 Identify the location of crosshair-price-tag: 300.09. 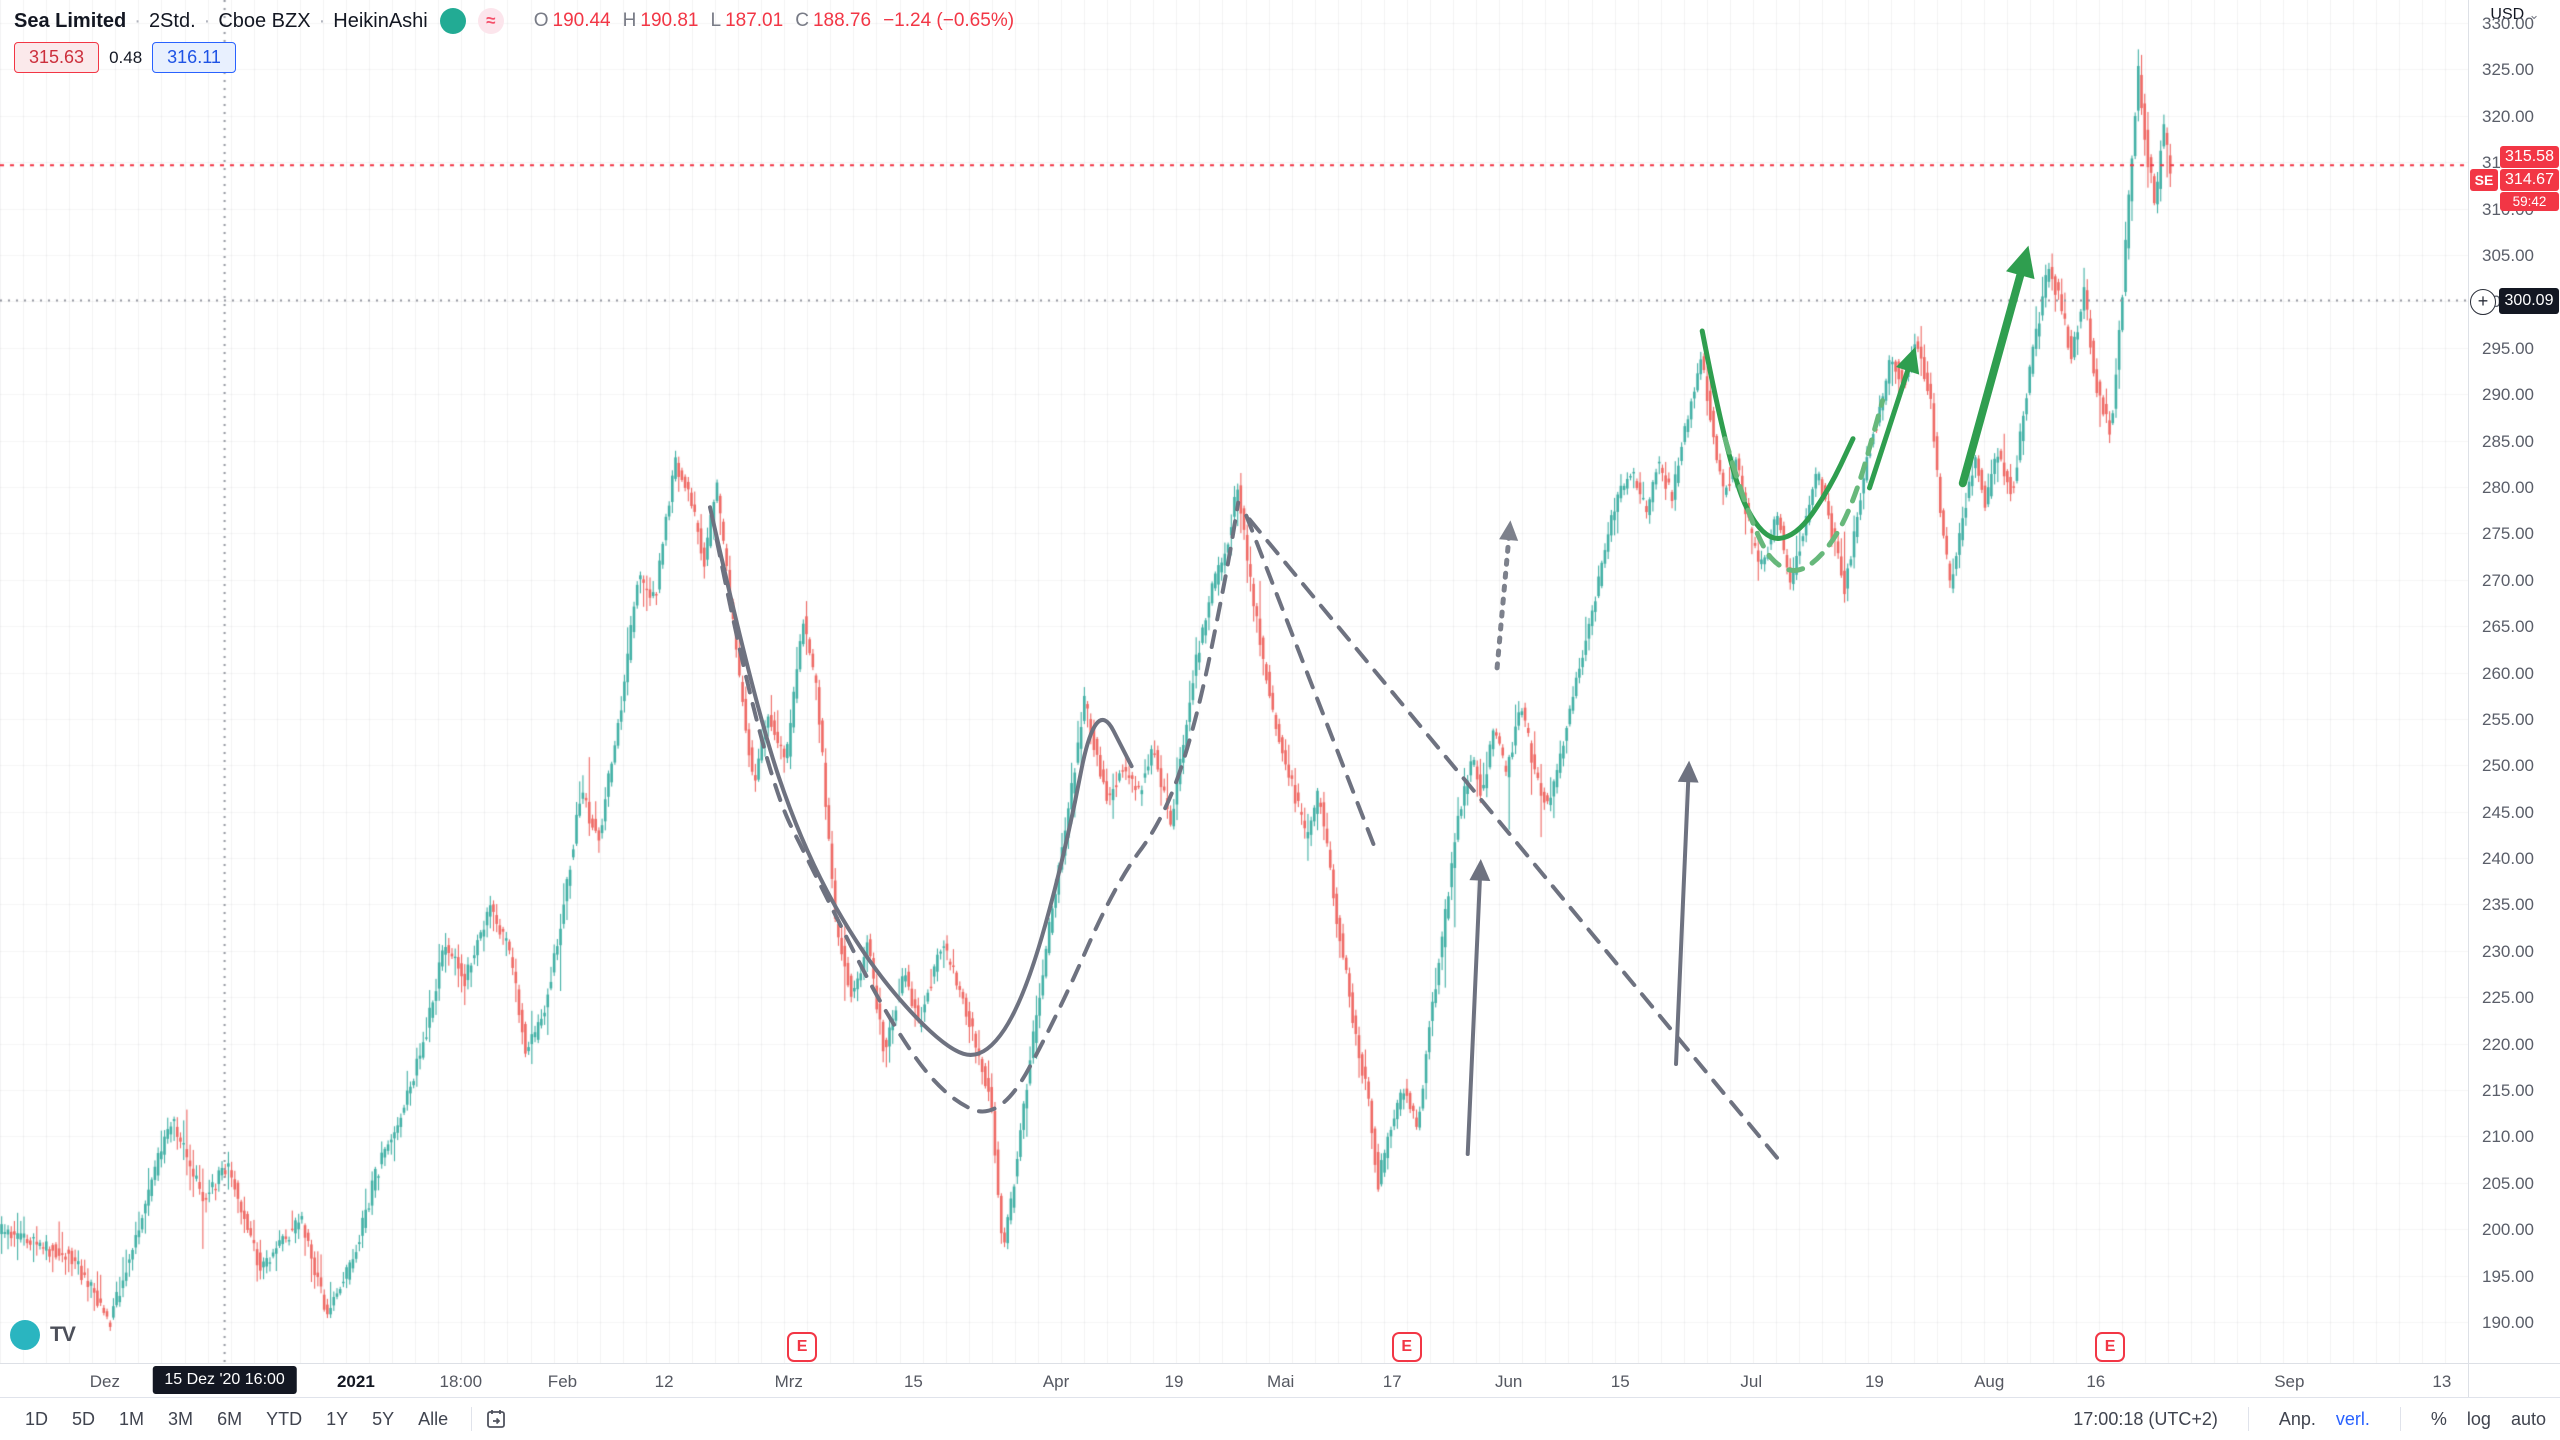
(2529, 300).